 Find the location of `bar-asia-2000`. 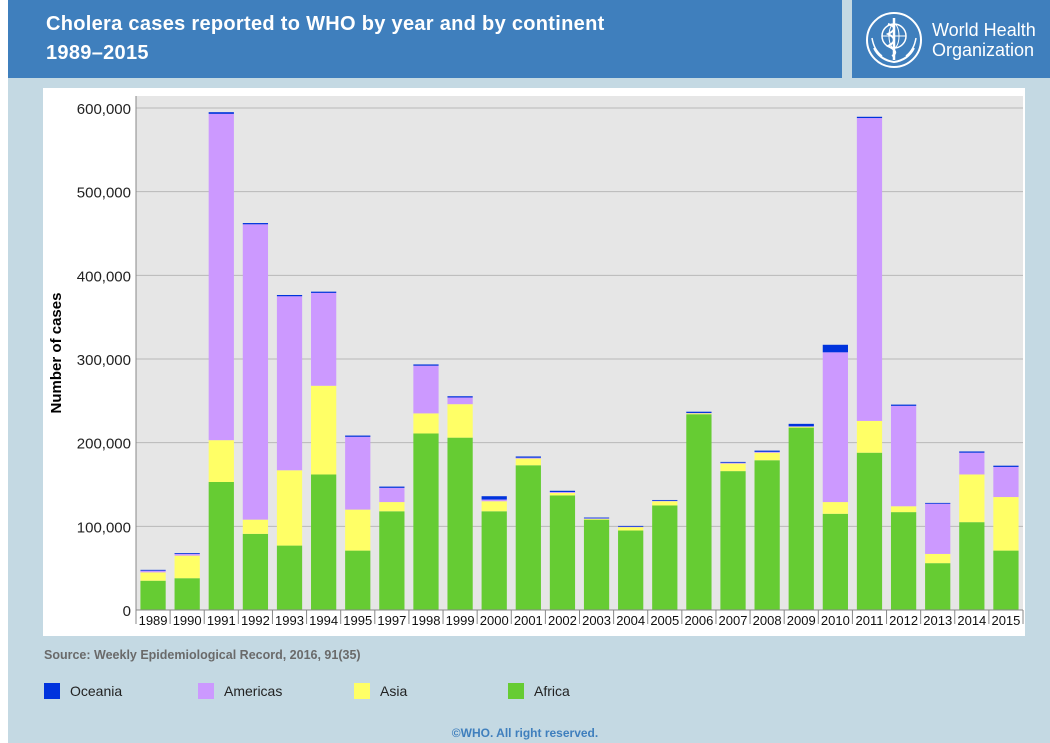

bar-asia-2000 is located at coordinates (494, 506).